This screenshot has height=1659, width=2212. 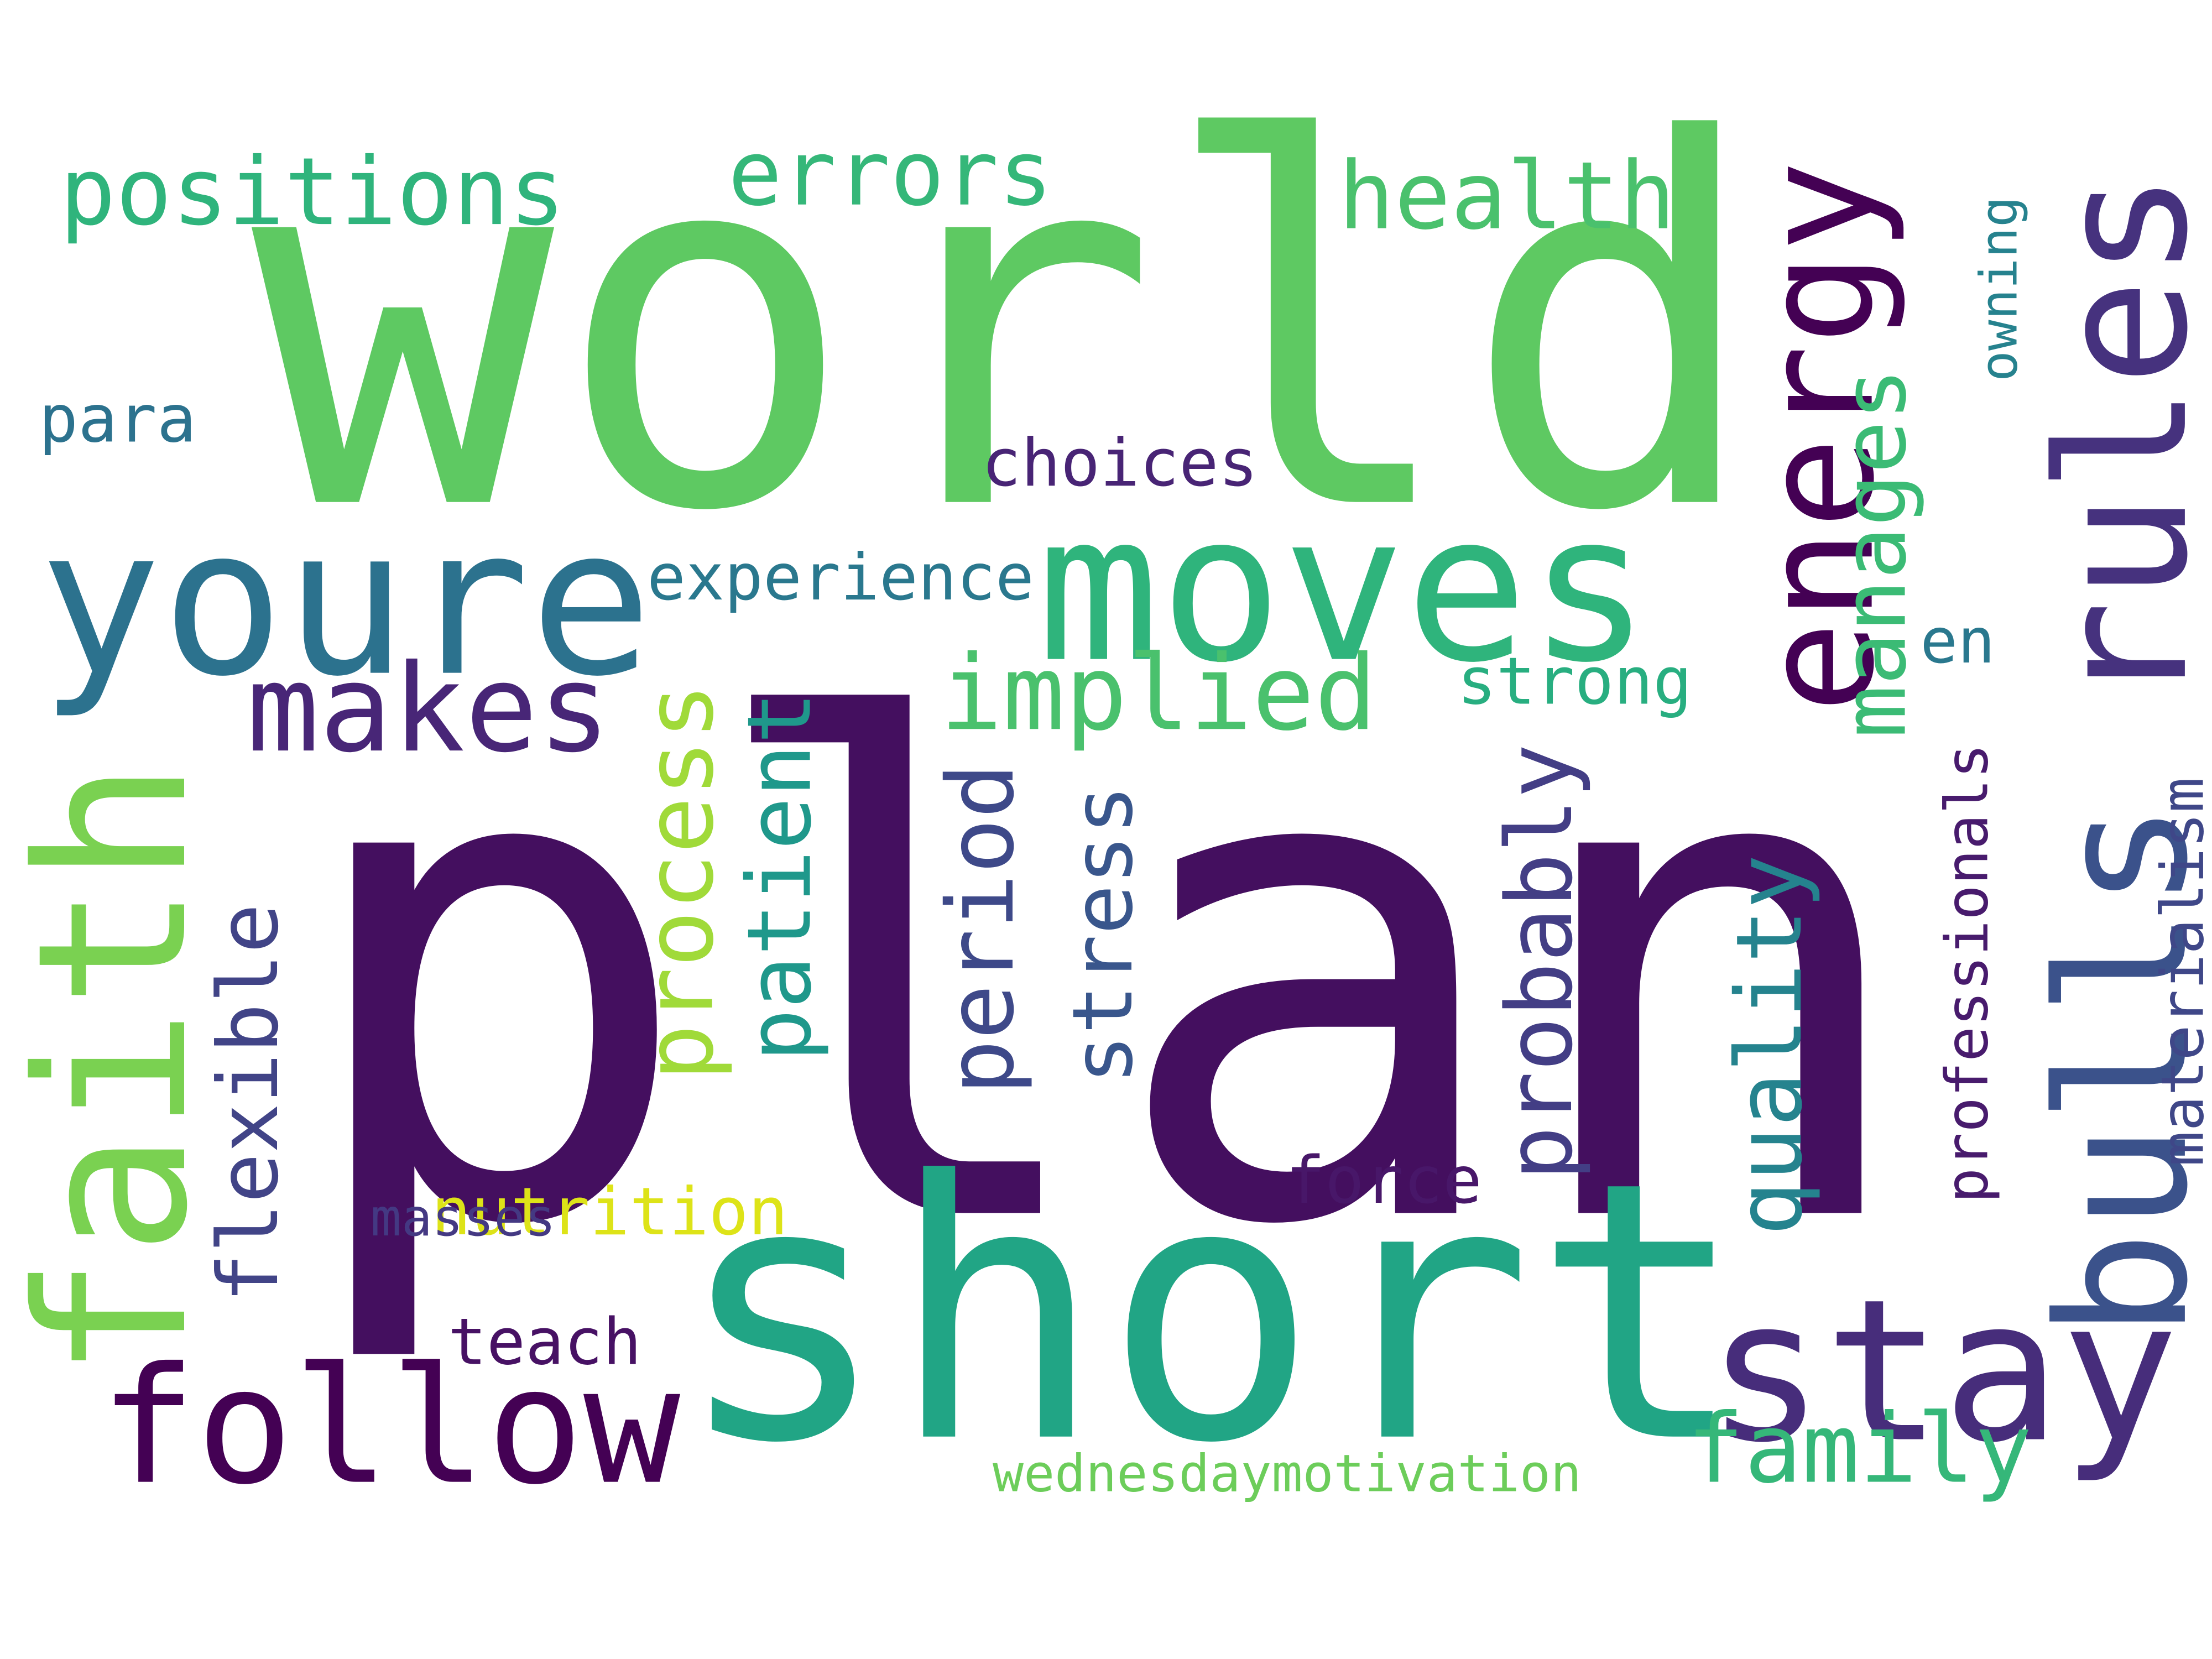 What do you see at coordinates (1120, 464) in the screenshot?
I see `word-choices: choices` at bounding box center [1120, 464].